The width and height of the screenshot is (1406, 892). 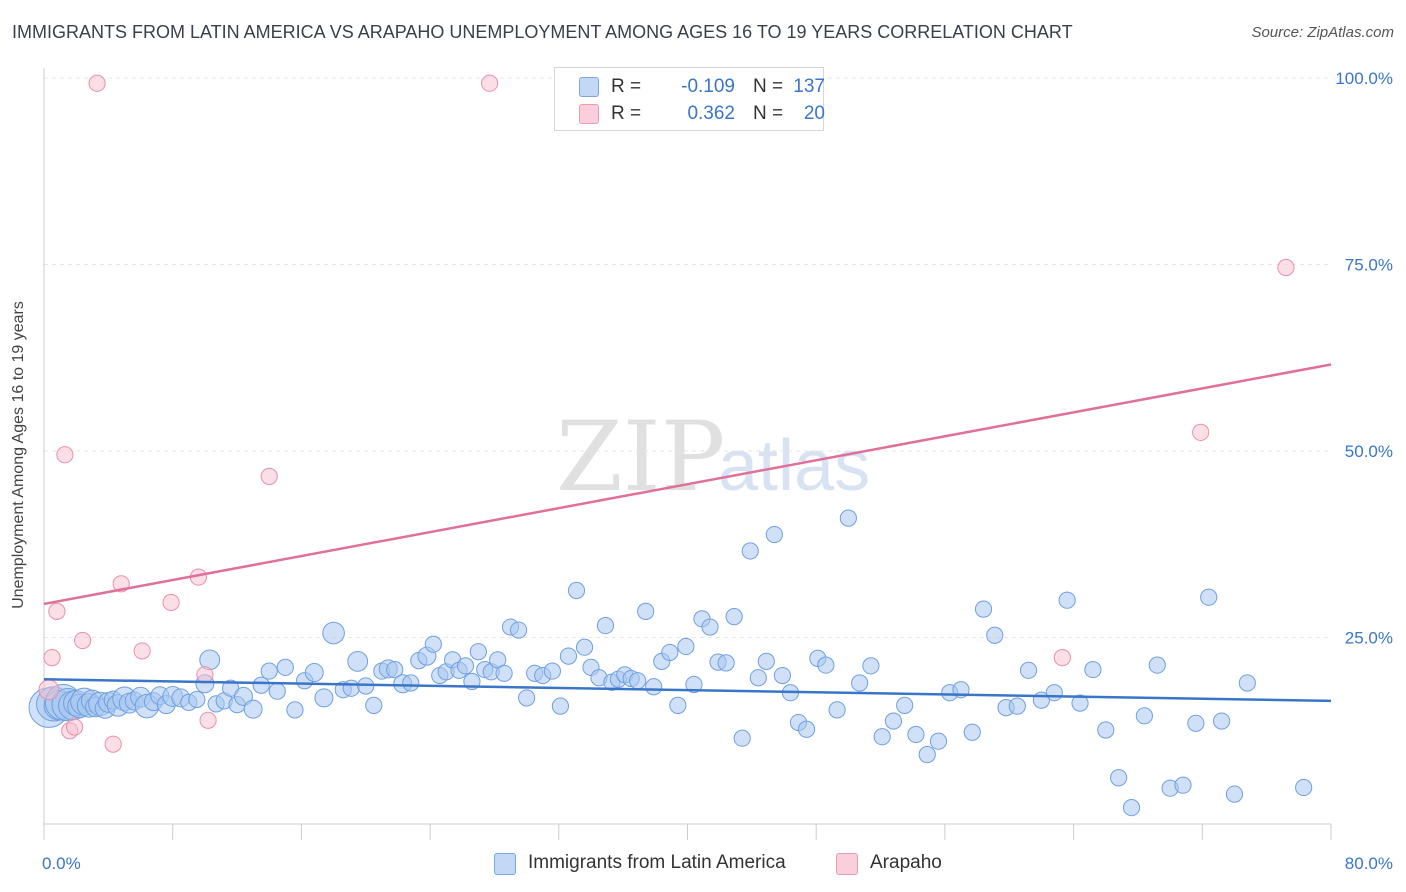 I want to click on watermark-zip: ZIP, so click(x=640, y=457).